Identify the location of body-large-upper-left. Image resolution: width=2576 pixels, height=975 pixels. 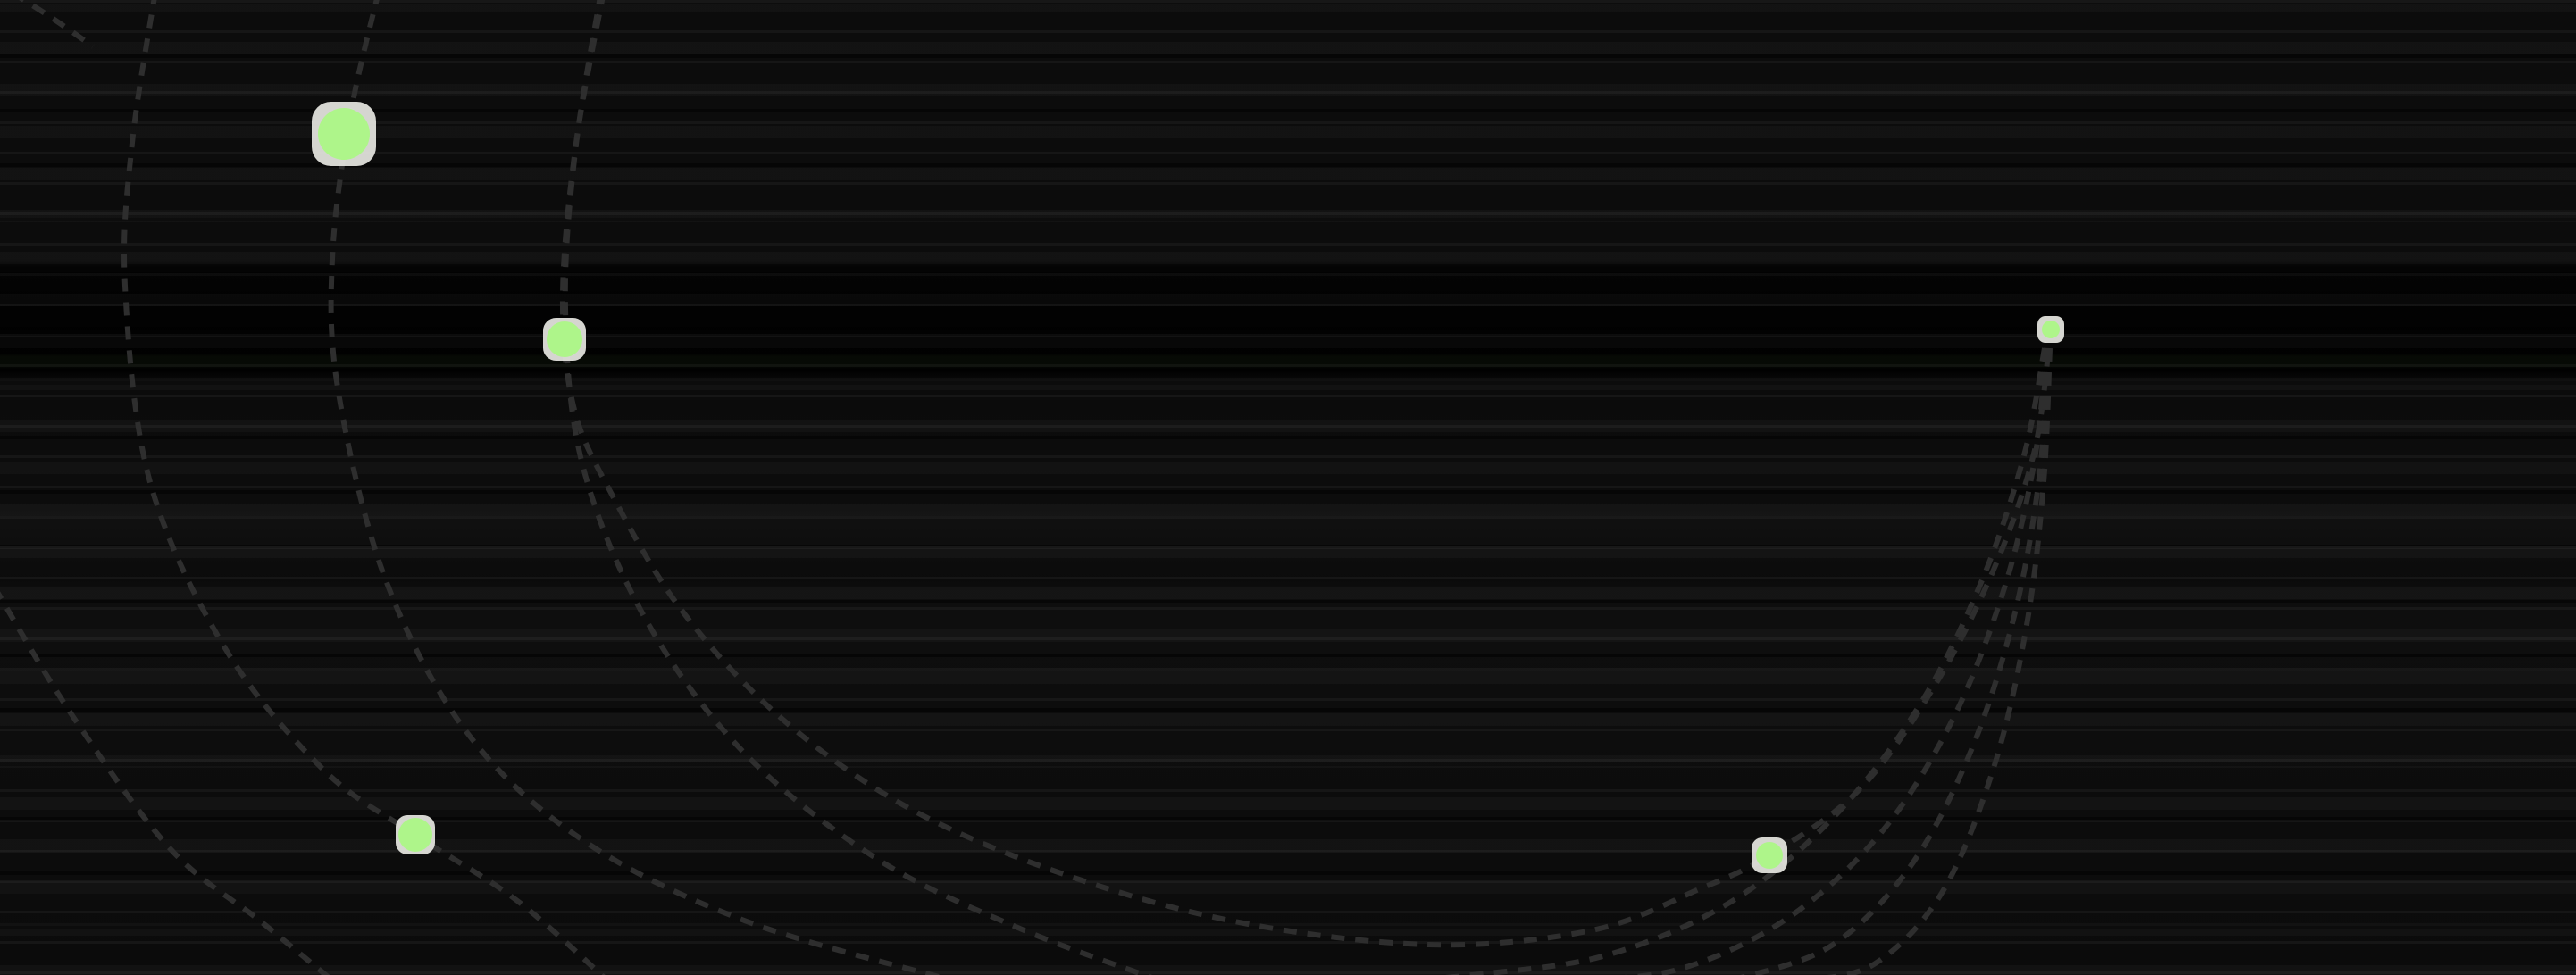
(344, 134).